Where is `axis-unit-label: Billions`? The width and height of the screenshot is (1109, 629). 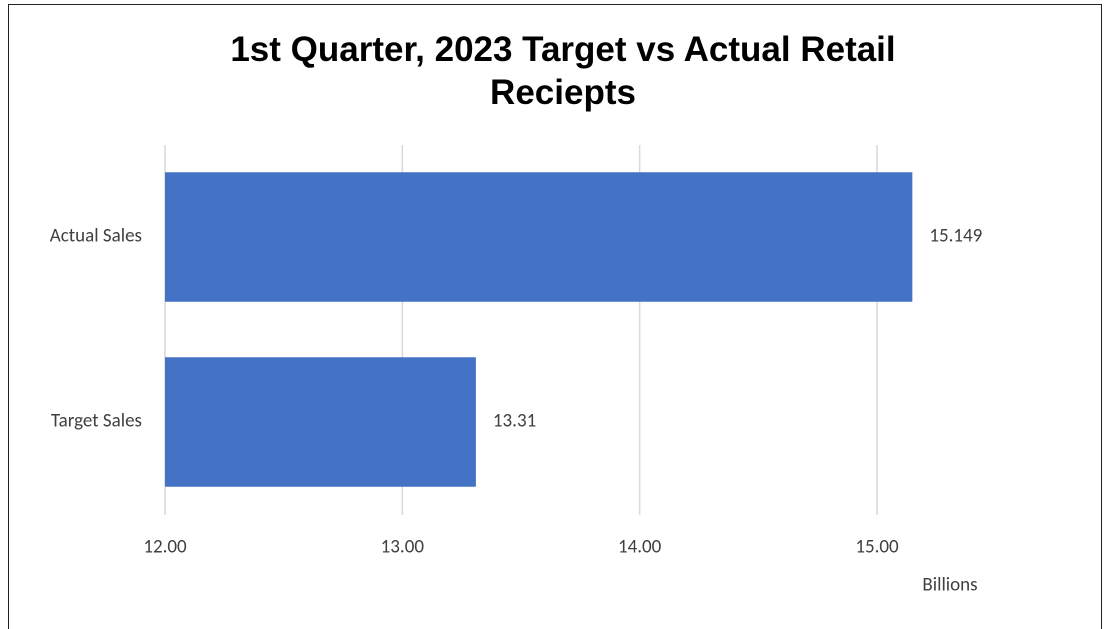 axis-unit-label: Billions is located at coordinates (949, 585).